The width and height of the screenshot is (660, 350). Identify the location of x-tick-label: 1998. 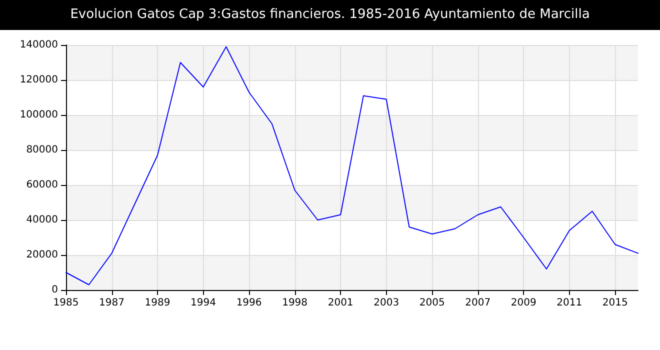
(295, 303).